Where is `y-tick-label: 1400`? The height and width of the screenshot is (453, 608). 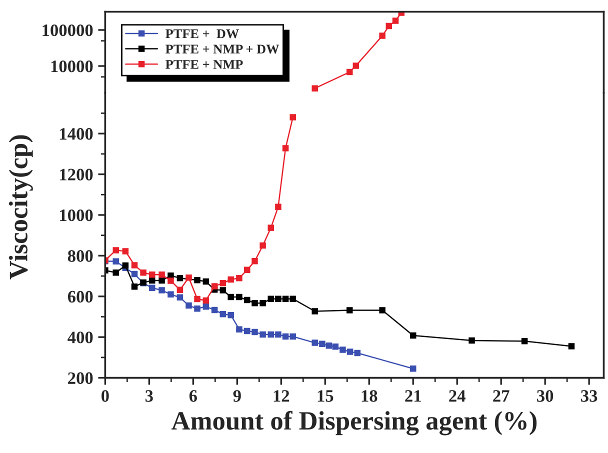
y-tick-label: 1400 is located at coordinates (76, 134).